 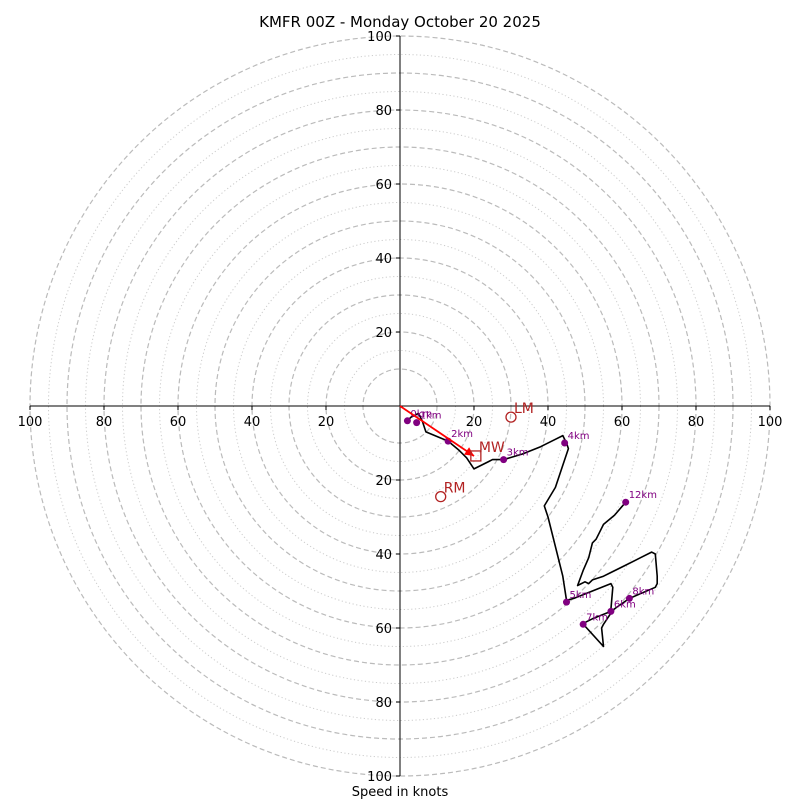 I want to click on trace-group, so click(x=532, y=530).